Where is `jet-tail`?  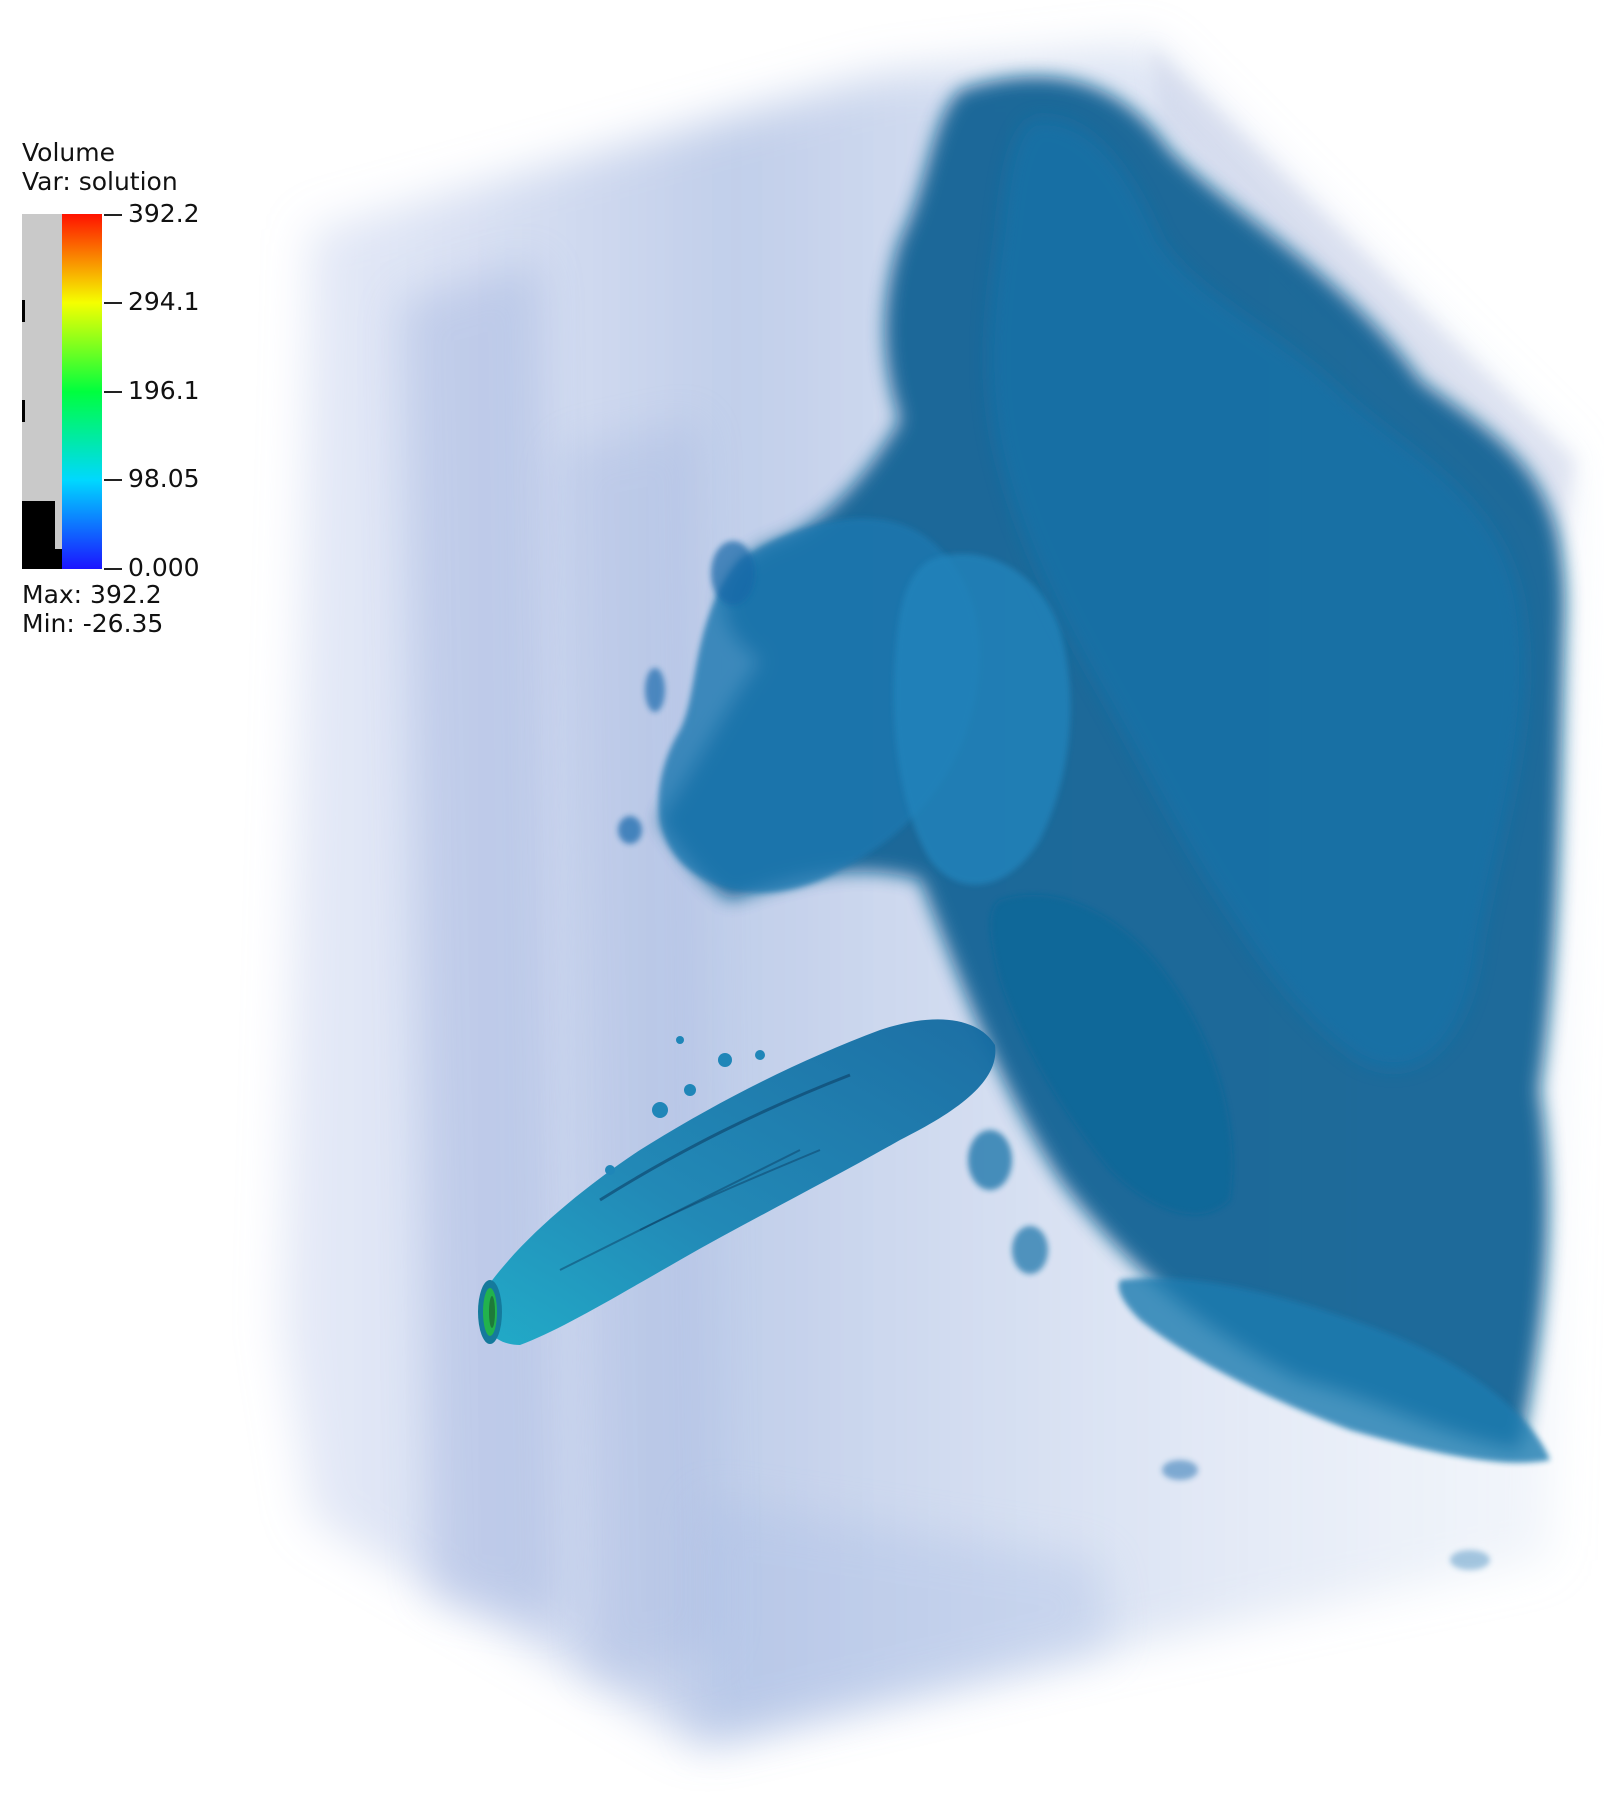
jet-tail is located at coordinates (738, 1182).